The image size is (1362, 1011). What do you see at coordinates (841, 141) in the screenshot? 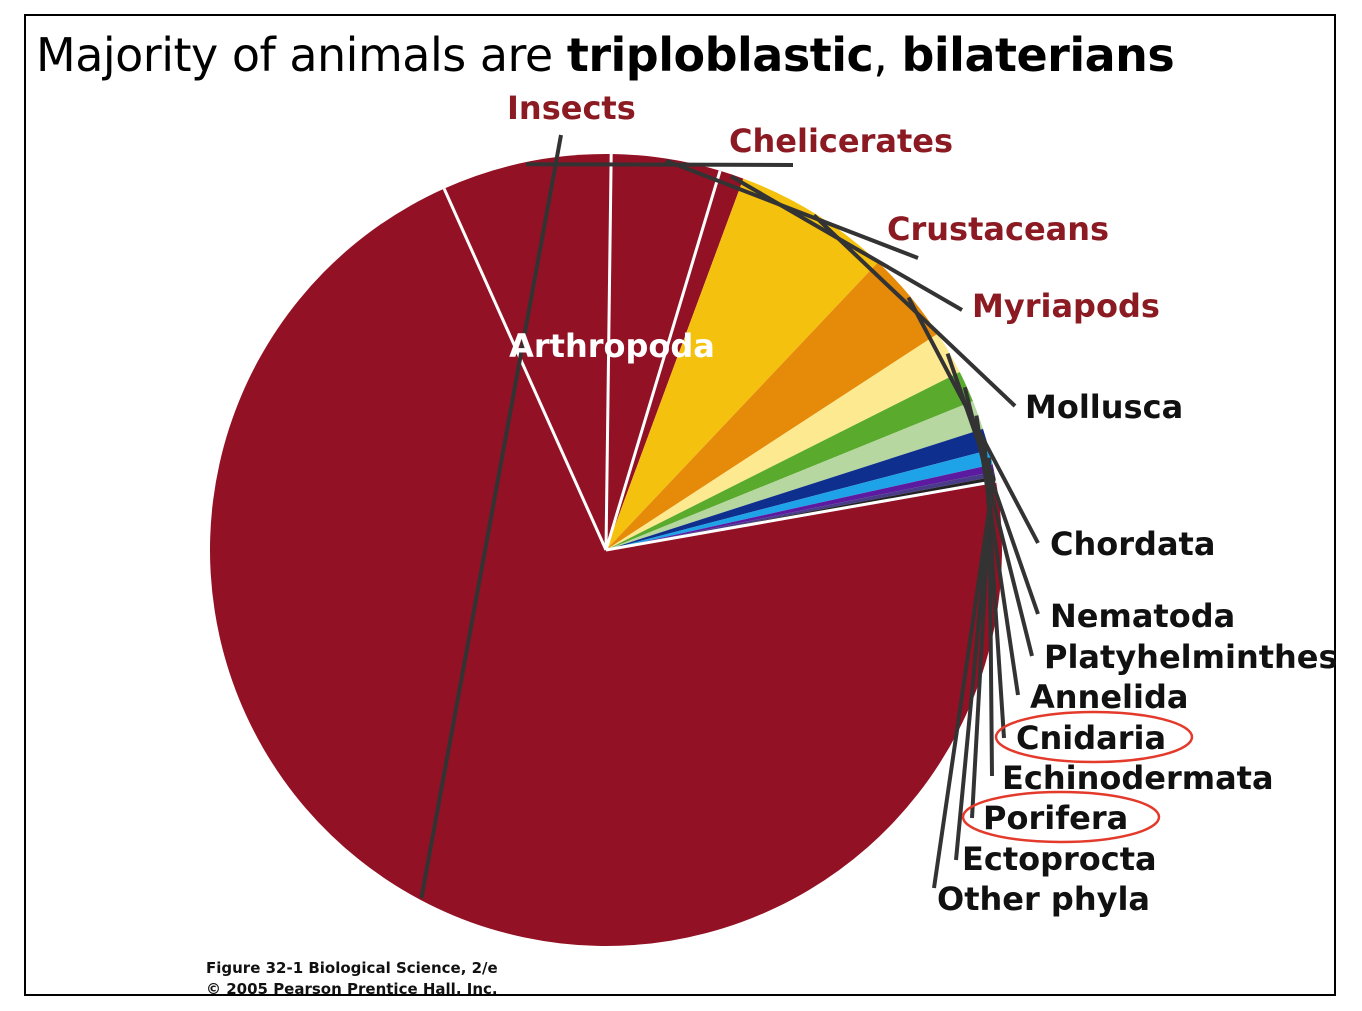
I see `label-chelicerates: Chelicerates` at bounding box center [841, 141].